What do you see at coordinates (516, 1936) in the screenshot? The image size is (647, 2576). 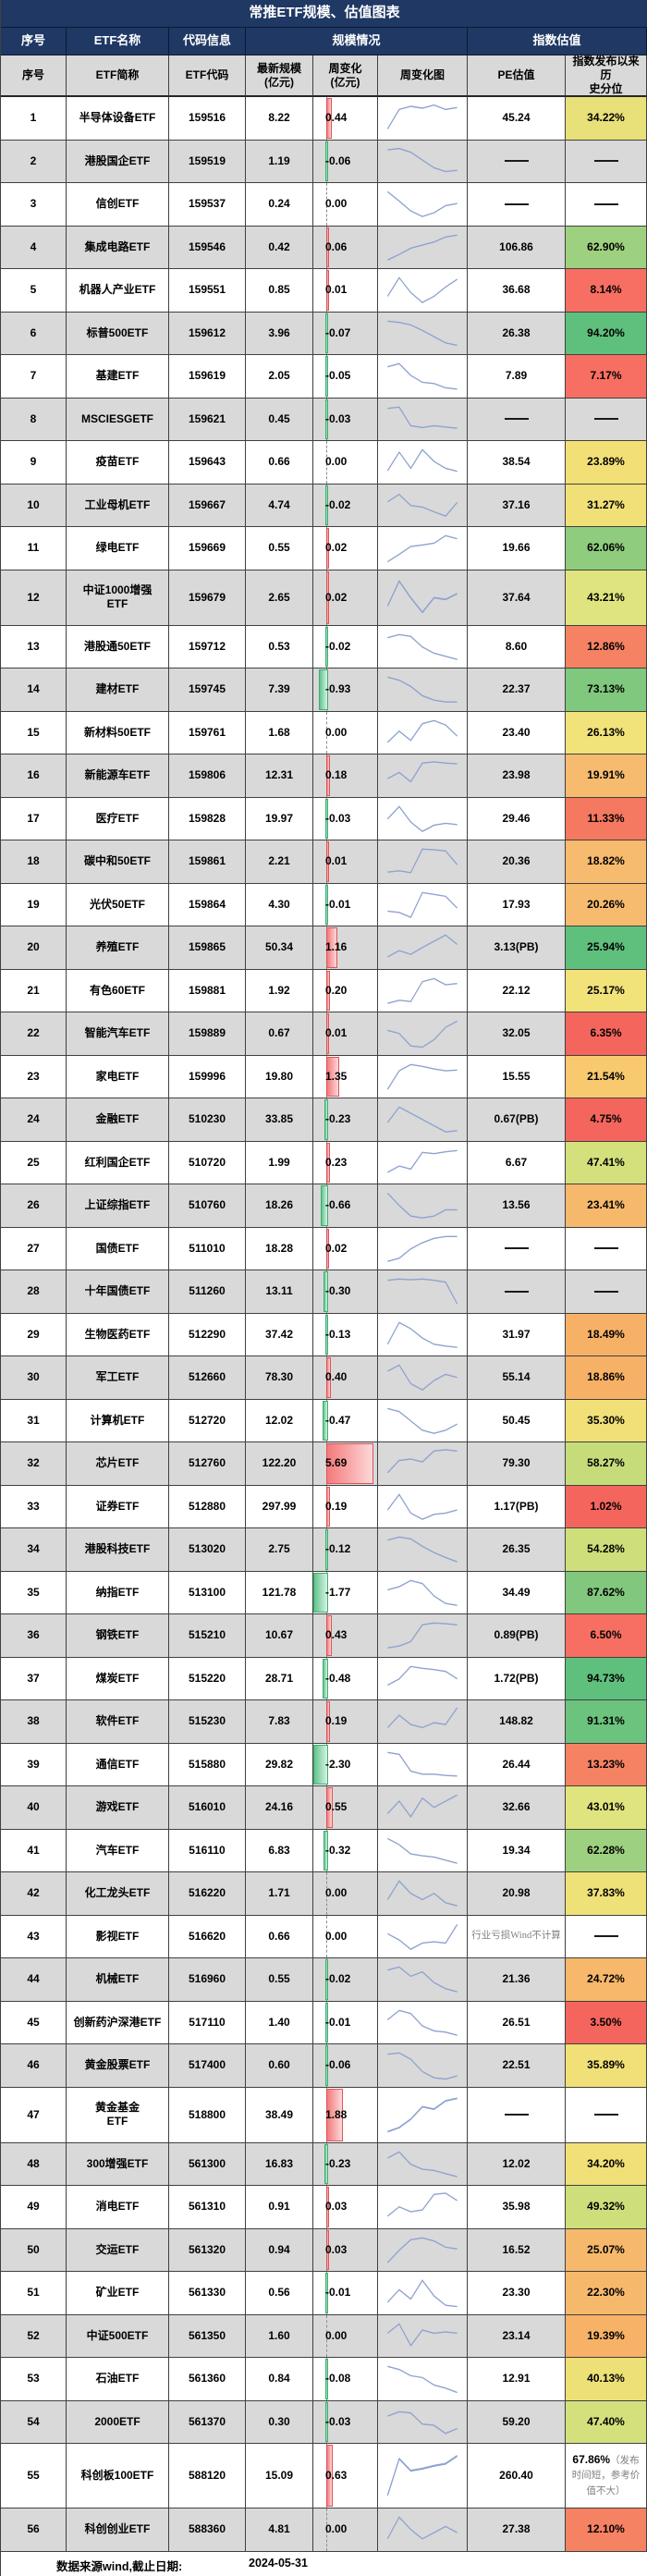 I see `pe-not-calculated-note: 行业亏损Wind不计算` at bounding box center [516, 1936].